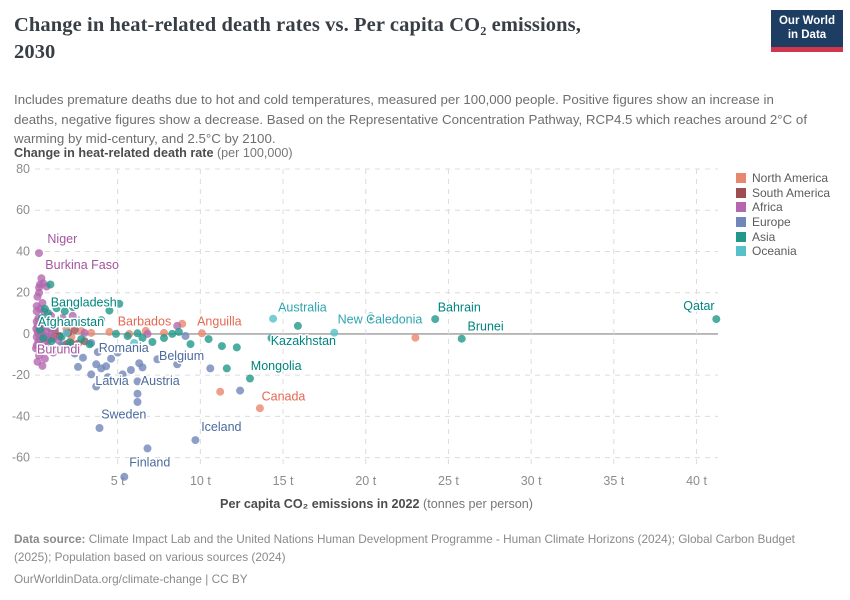  What do you see at coordinates (380, 320) in the screenshot?
I see `country-label-new-caledonia: New Caledonia` at bounding box center [380, 320].